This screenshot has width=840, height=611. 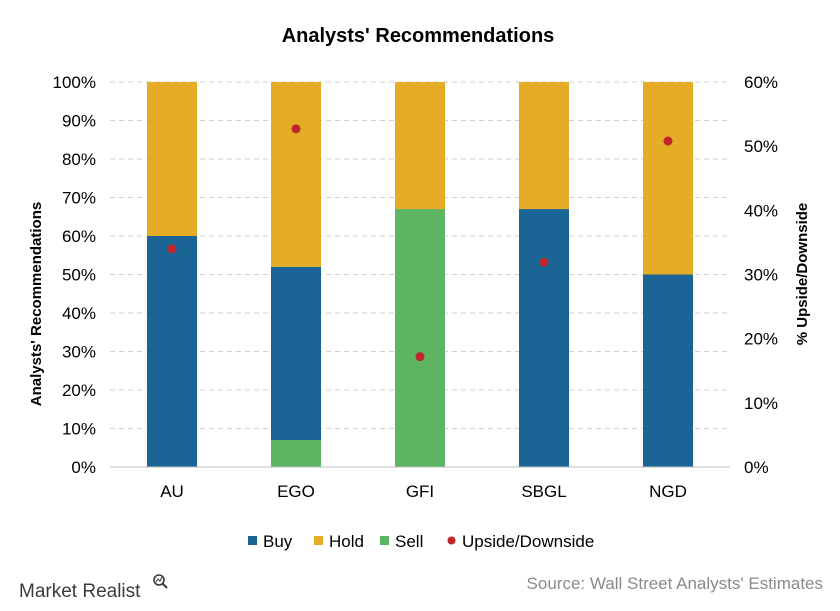 What do you see at coordinates (668, 141) in the screenshot?
I see `upside-marker-ngd` at bounding box center [668, 141].